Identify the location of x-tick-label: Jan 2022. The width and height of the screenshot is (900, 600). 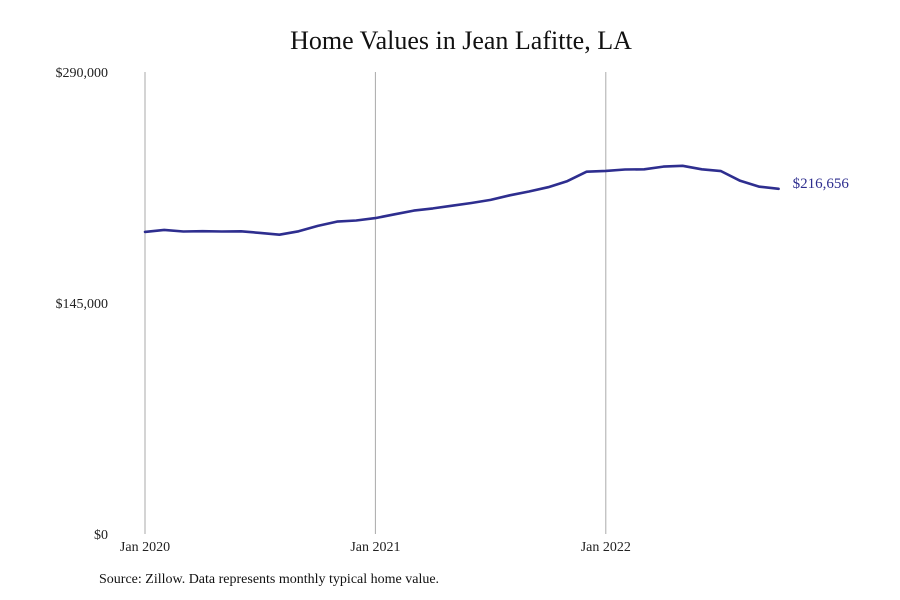
(606, 547).